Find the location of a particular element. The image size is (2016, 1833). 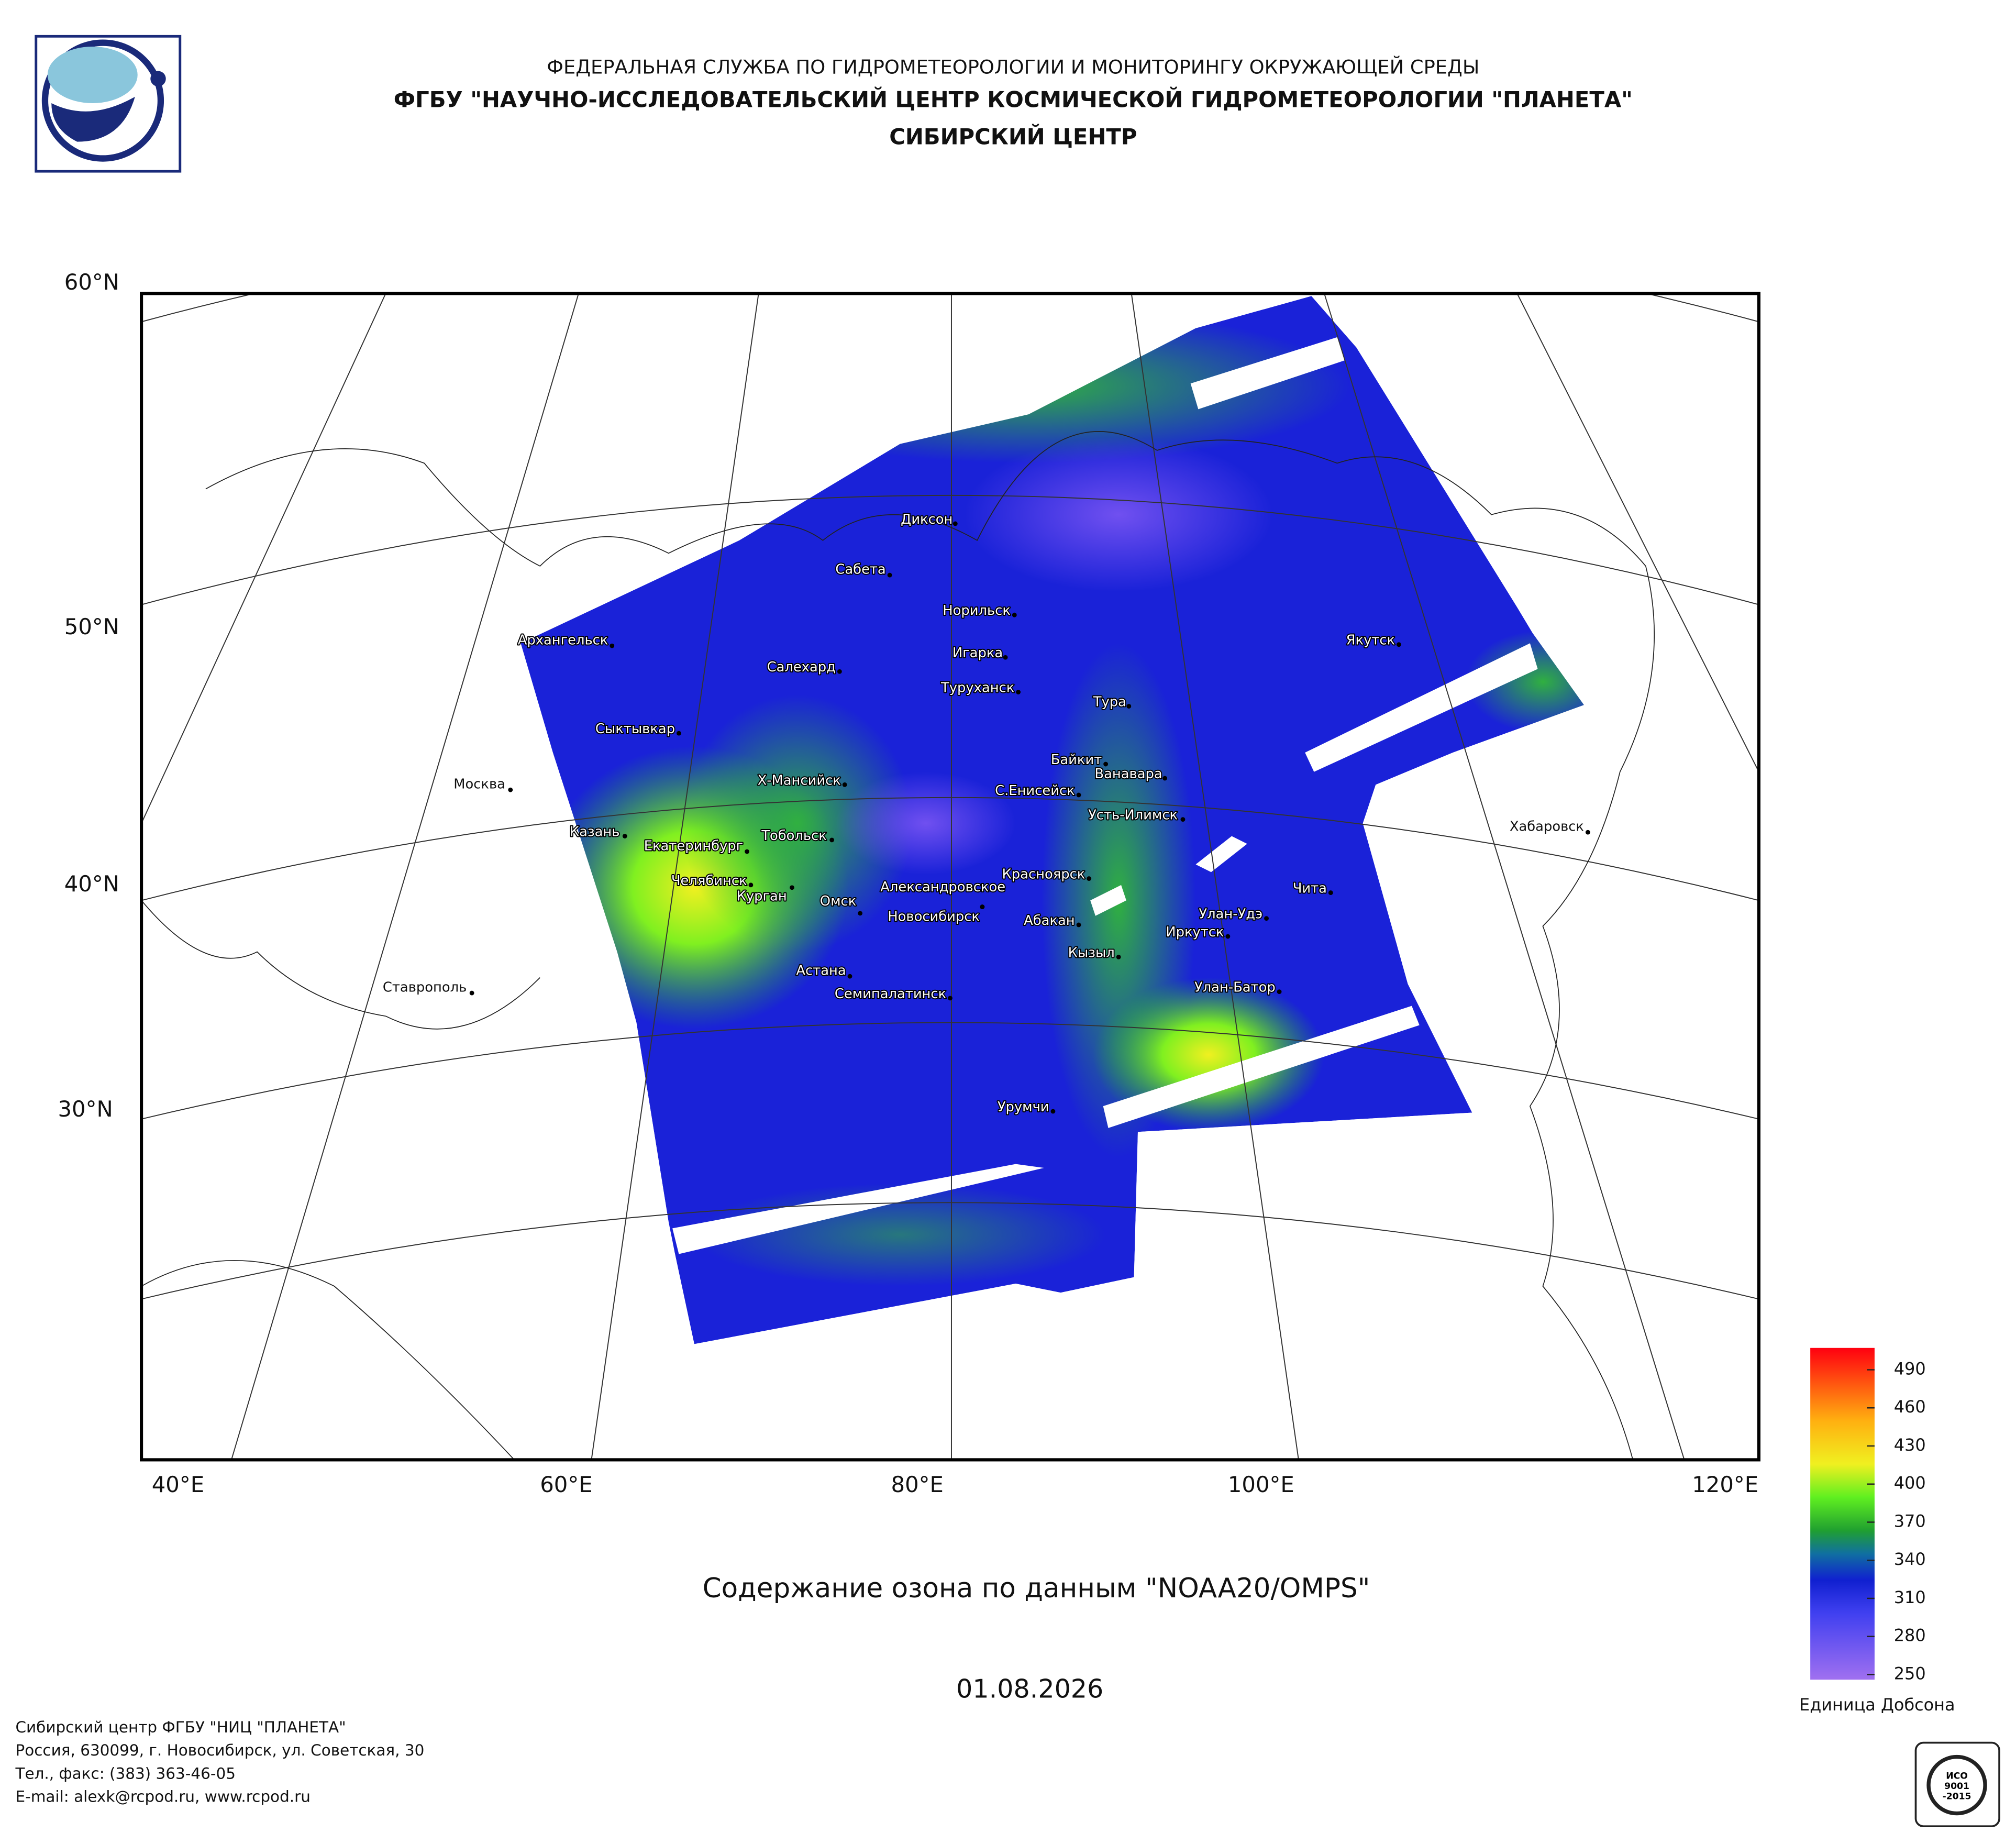

longitude-label: 60°E is located at coordinates (566, 1484).